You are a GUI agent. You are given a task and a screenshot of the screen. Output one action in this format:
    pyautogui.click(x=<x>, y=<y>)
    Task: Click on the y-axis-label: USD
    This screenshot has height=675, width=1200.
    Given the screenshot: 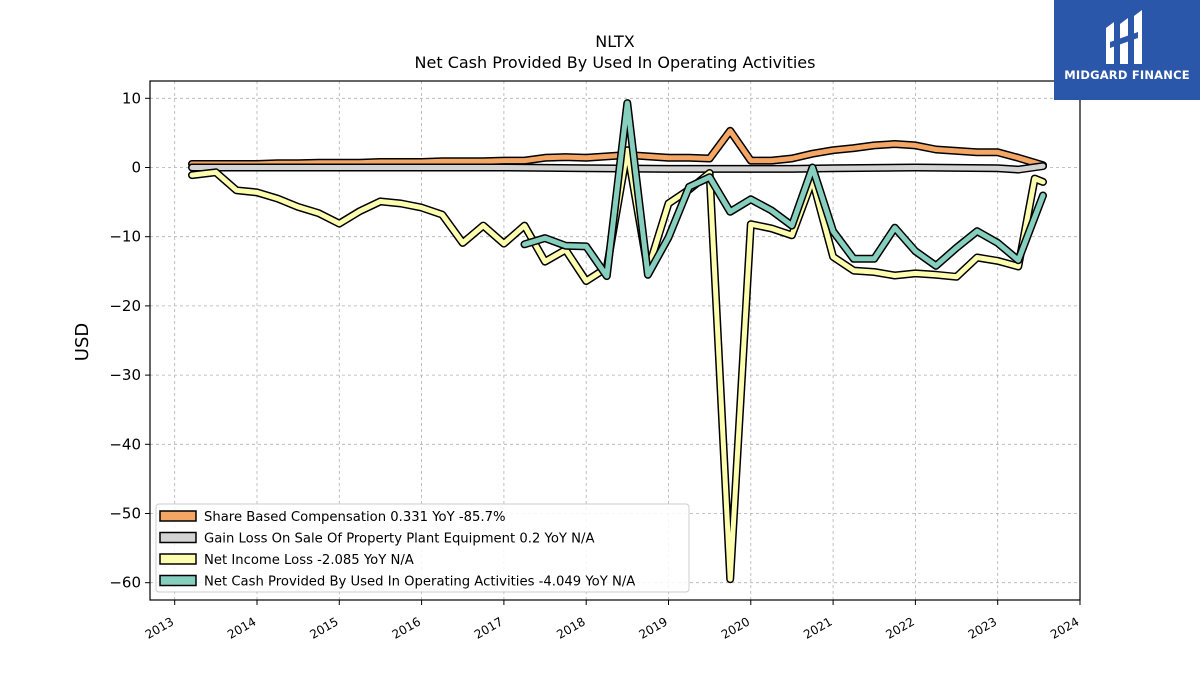 What is the action you would take?
    pyautogui.click(x=82, y=342)
    